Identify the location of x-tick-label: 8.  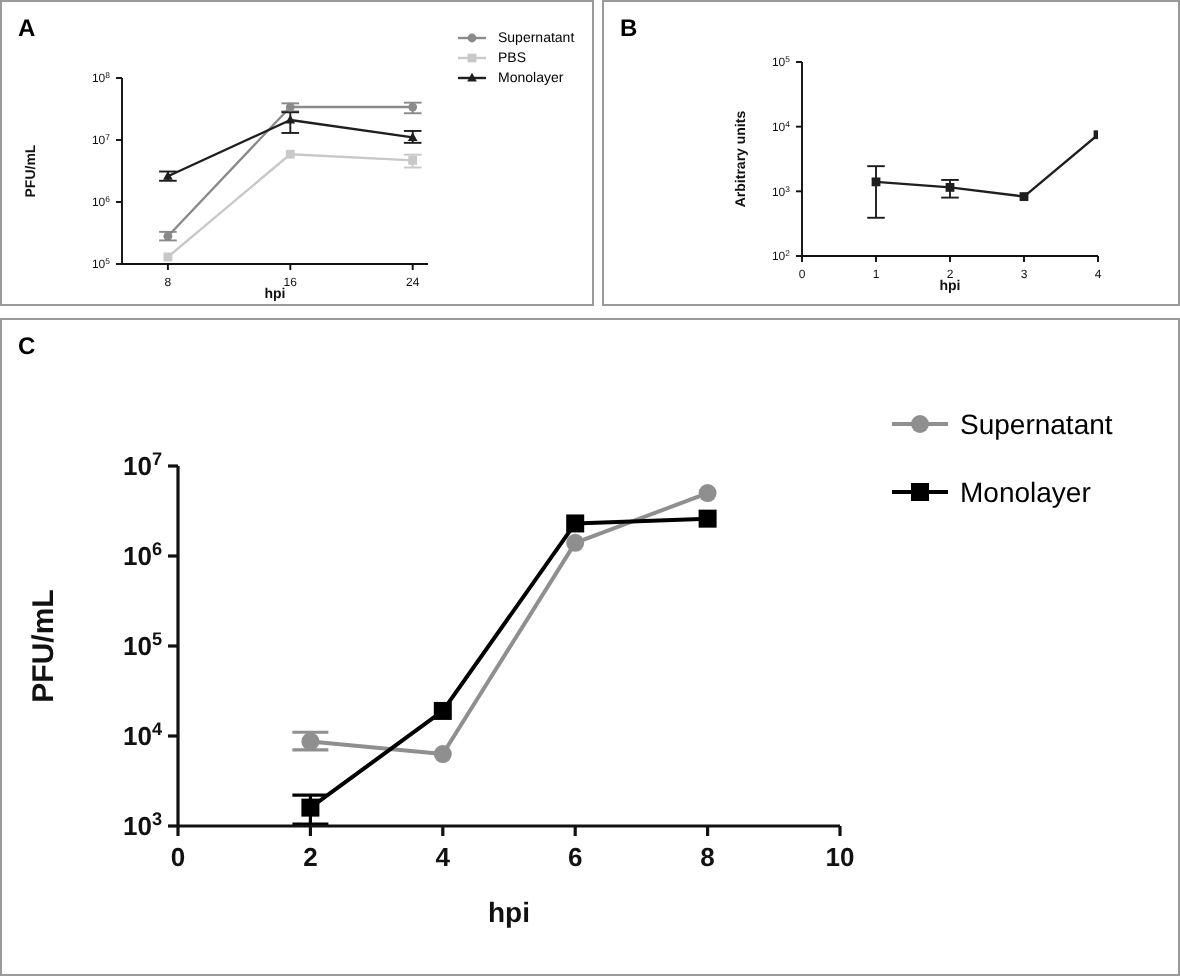
(707, 857).